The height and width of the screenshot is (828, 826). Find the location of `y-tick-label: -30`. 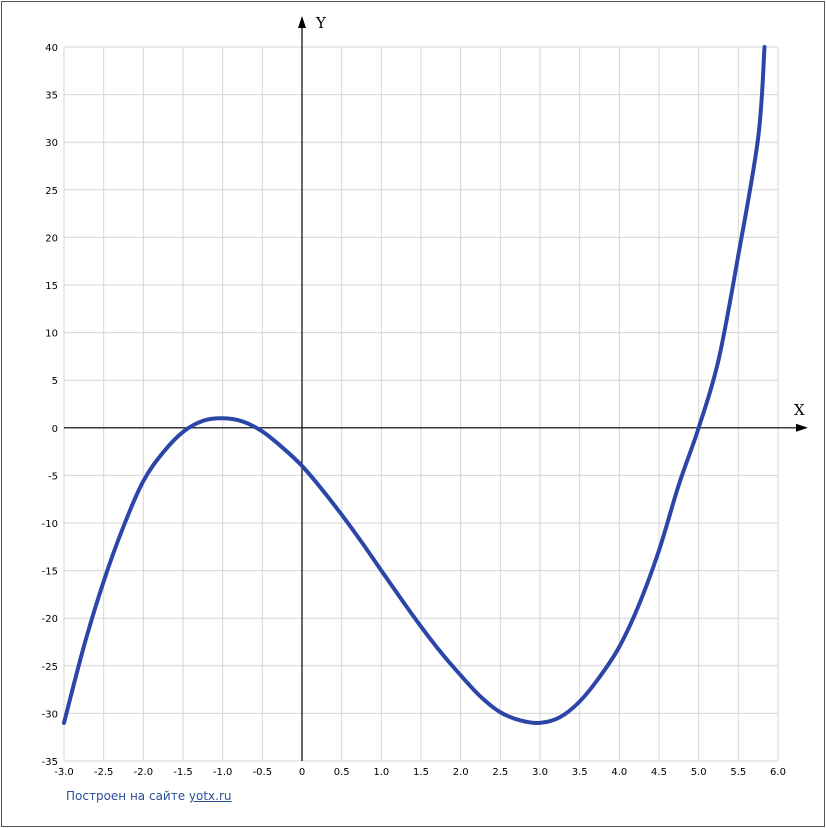

y-tick-label: -30 is located at coordinates (50, 714).